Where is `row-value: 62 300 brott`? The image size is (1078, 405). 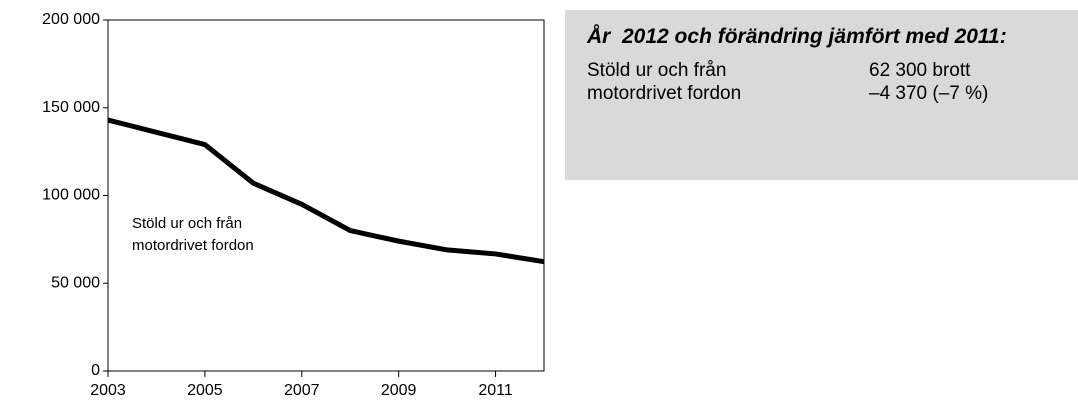
row-value: 62 300 brott is located at coordinates (920, 70).